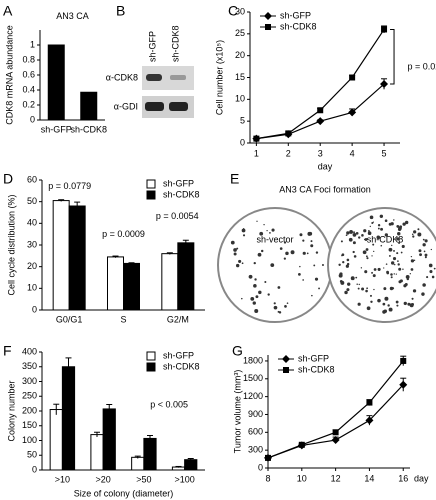 This screenshot has width=436, height=500. Describe the element at coordinates (9, 75) in the screenshot. I see `y-axis-label: CDK8 mRNA abundance` at that location.